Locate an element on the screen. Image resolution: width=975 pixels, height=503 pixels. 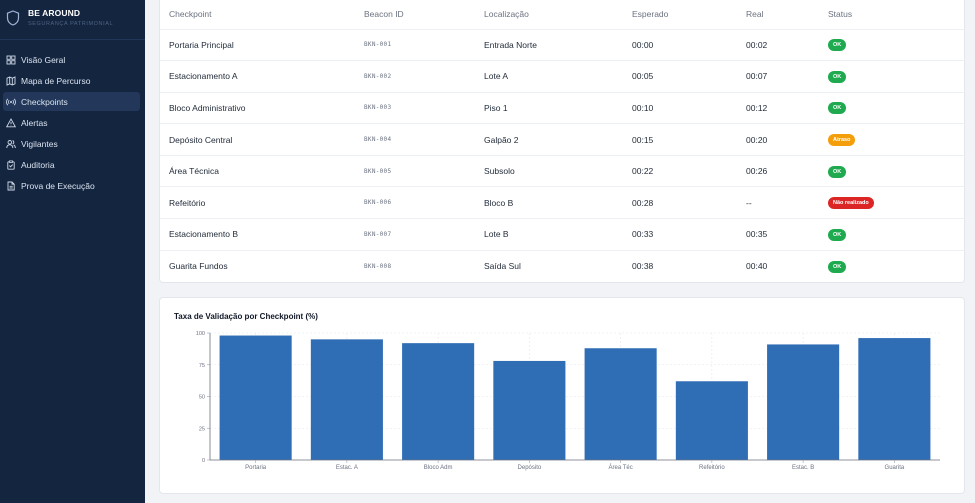
sidebar-item-checkpoints: Checkpoints is located at coordinates (71, 101).